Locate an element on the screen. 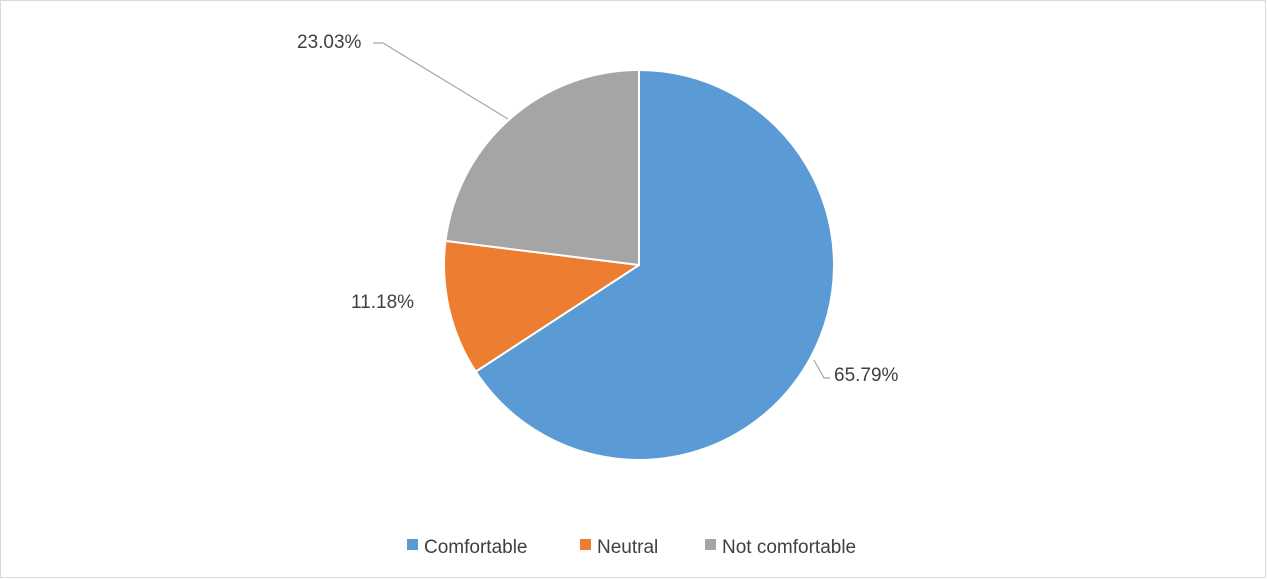 The width and height of the screenshot is (1267, 579). legend-swatch-not-comfortable is located at coordinates (710, 544).